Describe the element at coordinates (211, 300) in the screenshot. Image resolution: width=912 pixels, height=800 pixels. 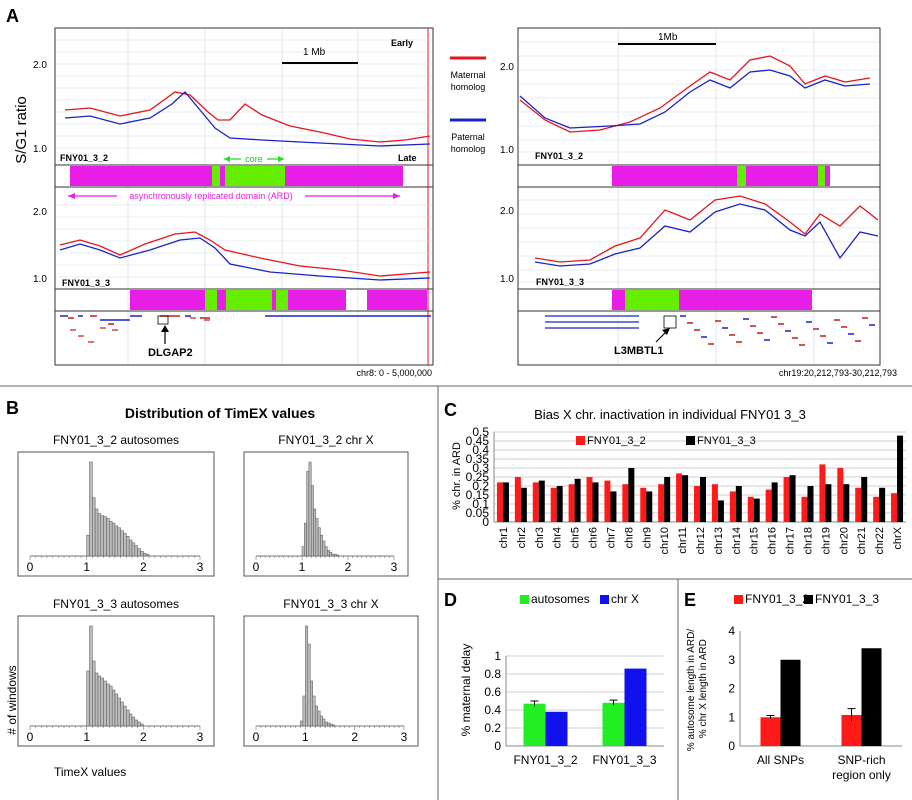
I see `left-bar2-core-a` at that location.